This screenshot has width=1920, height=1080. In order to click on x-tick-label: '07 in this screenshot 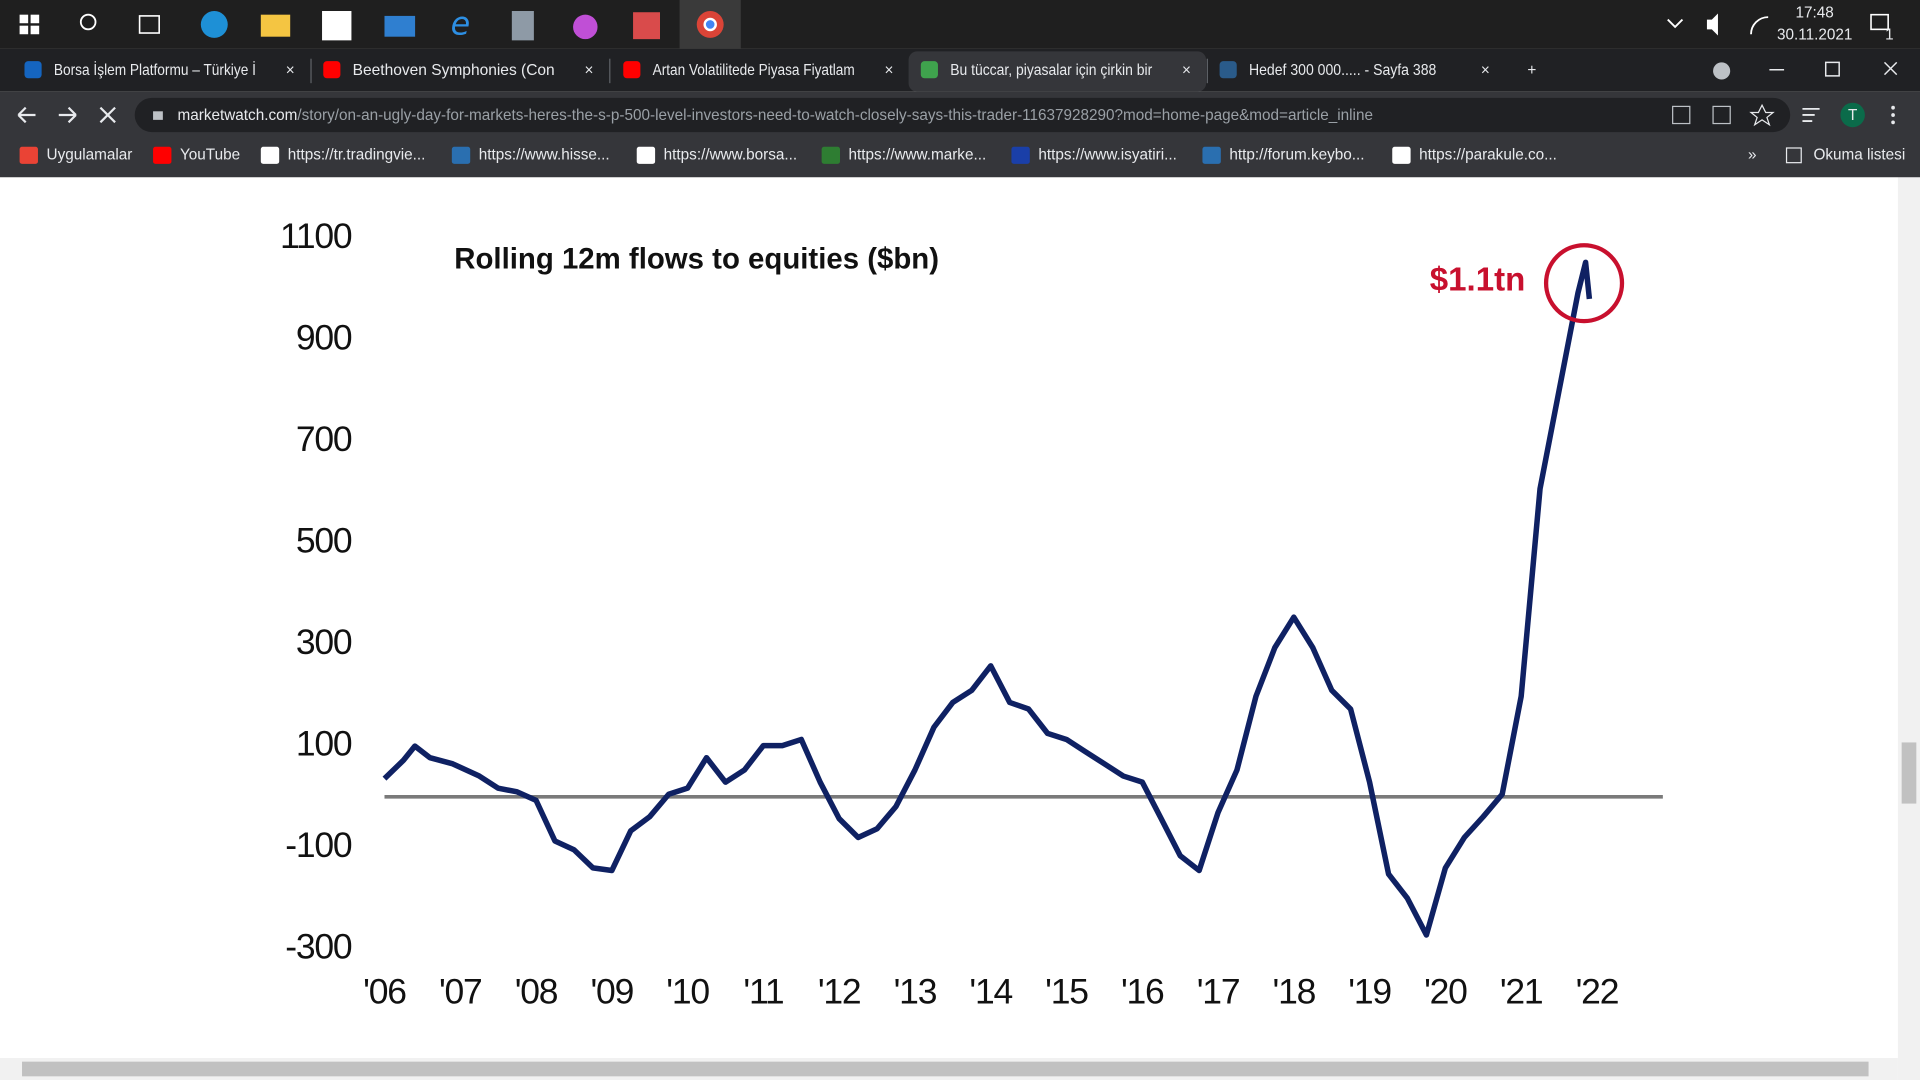, I will do `click(460, 992)`.